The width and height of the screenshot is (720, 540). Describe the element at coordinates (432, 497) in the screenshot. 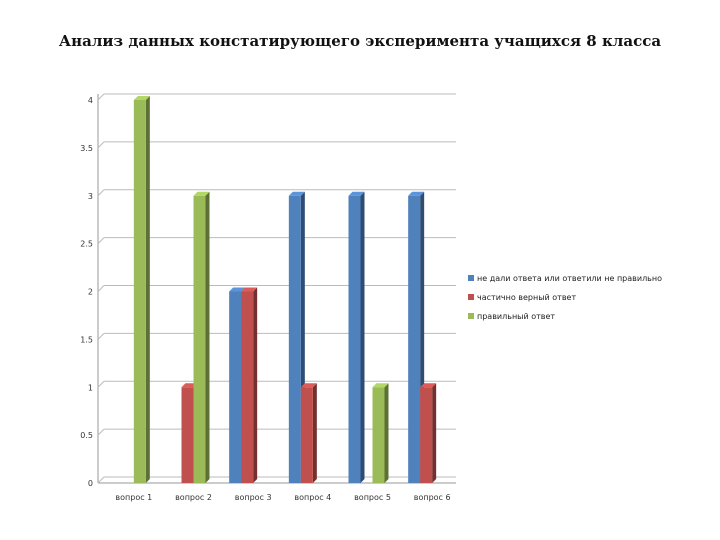

I see `x-tick-label: вопрос 6` at that location.